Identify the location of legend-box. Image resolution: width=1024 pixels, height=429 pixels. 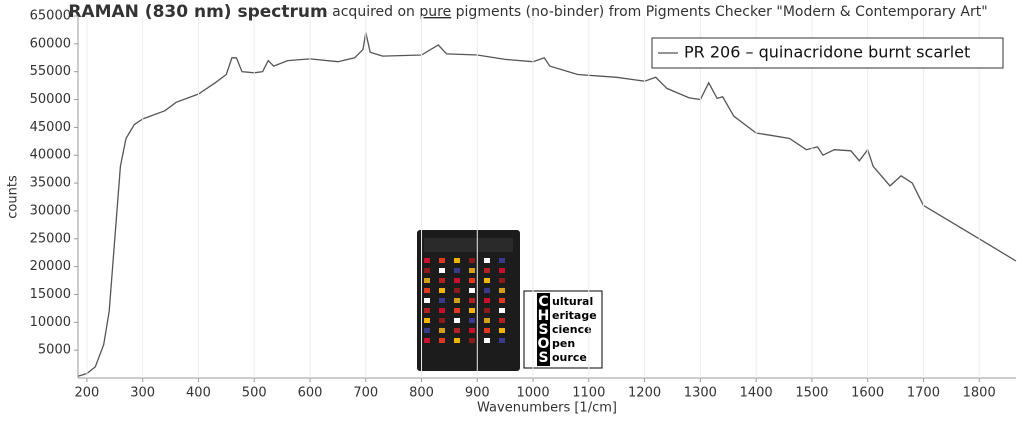
(827, 53).